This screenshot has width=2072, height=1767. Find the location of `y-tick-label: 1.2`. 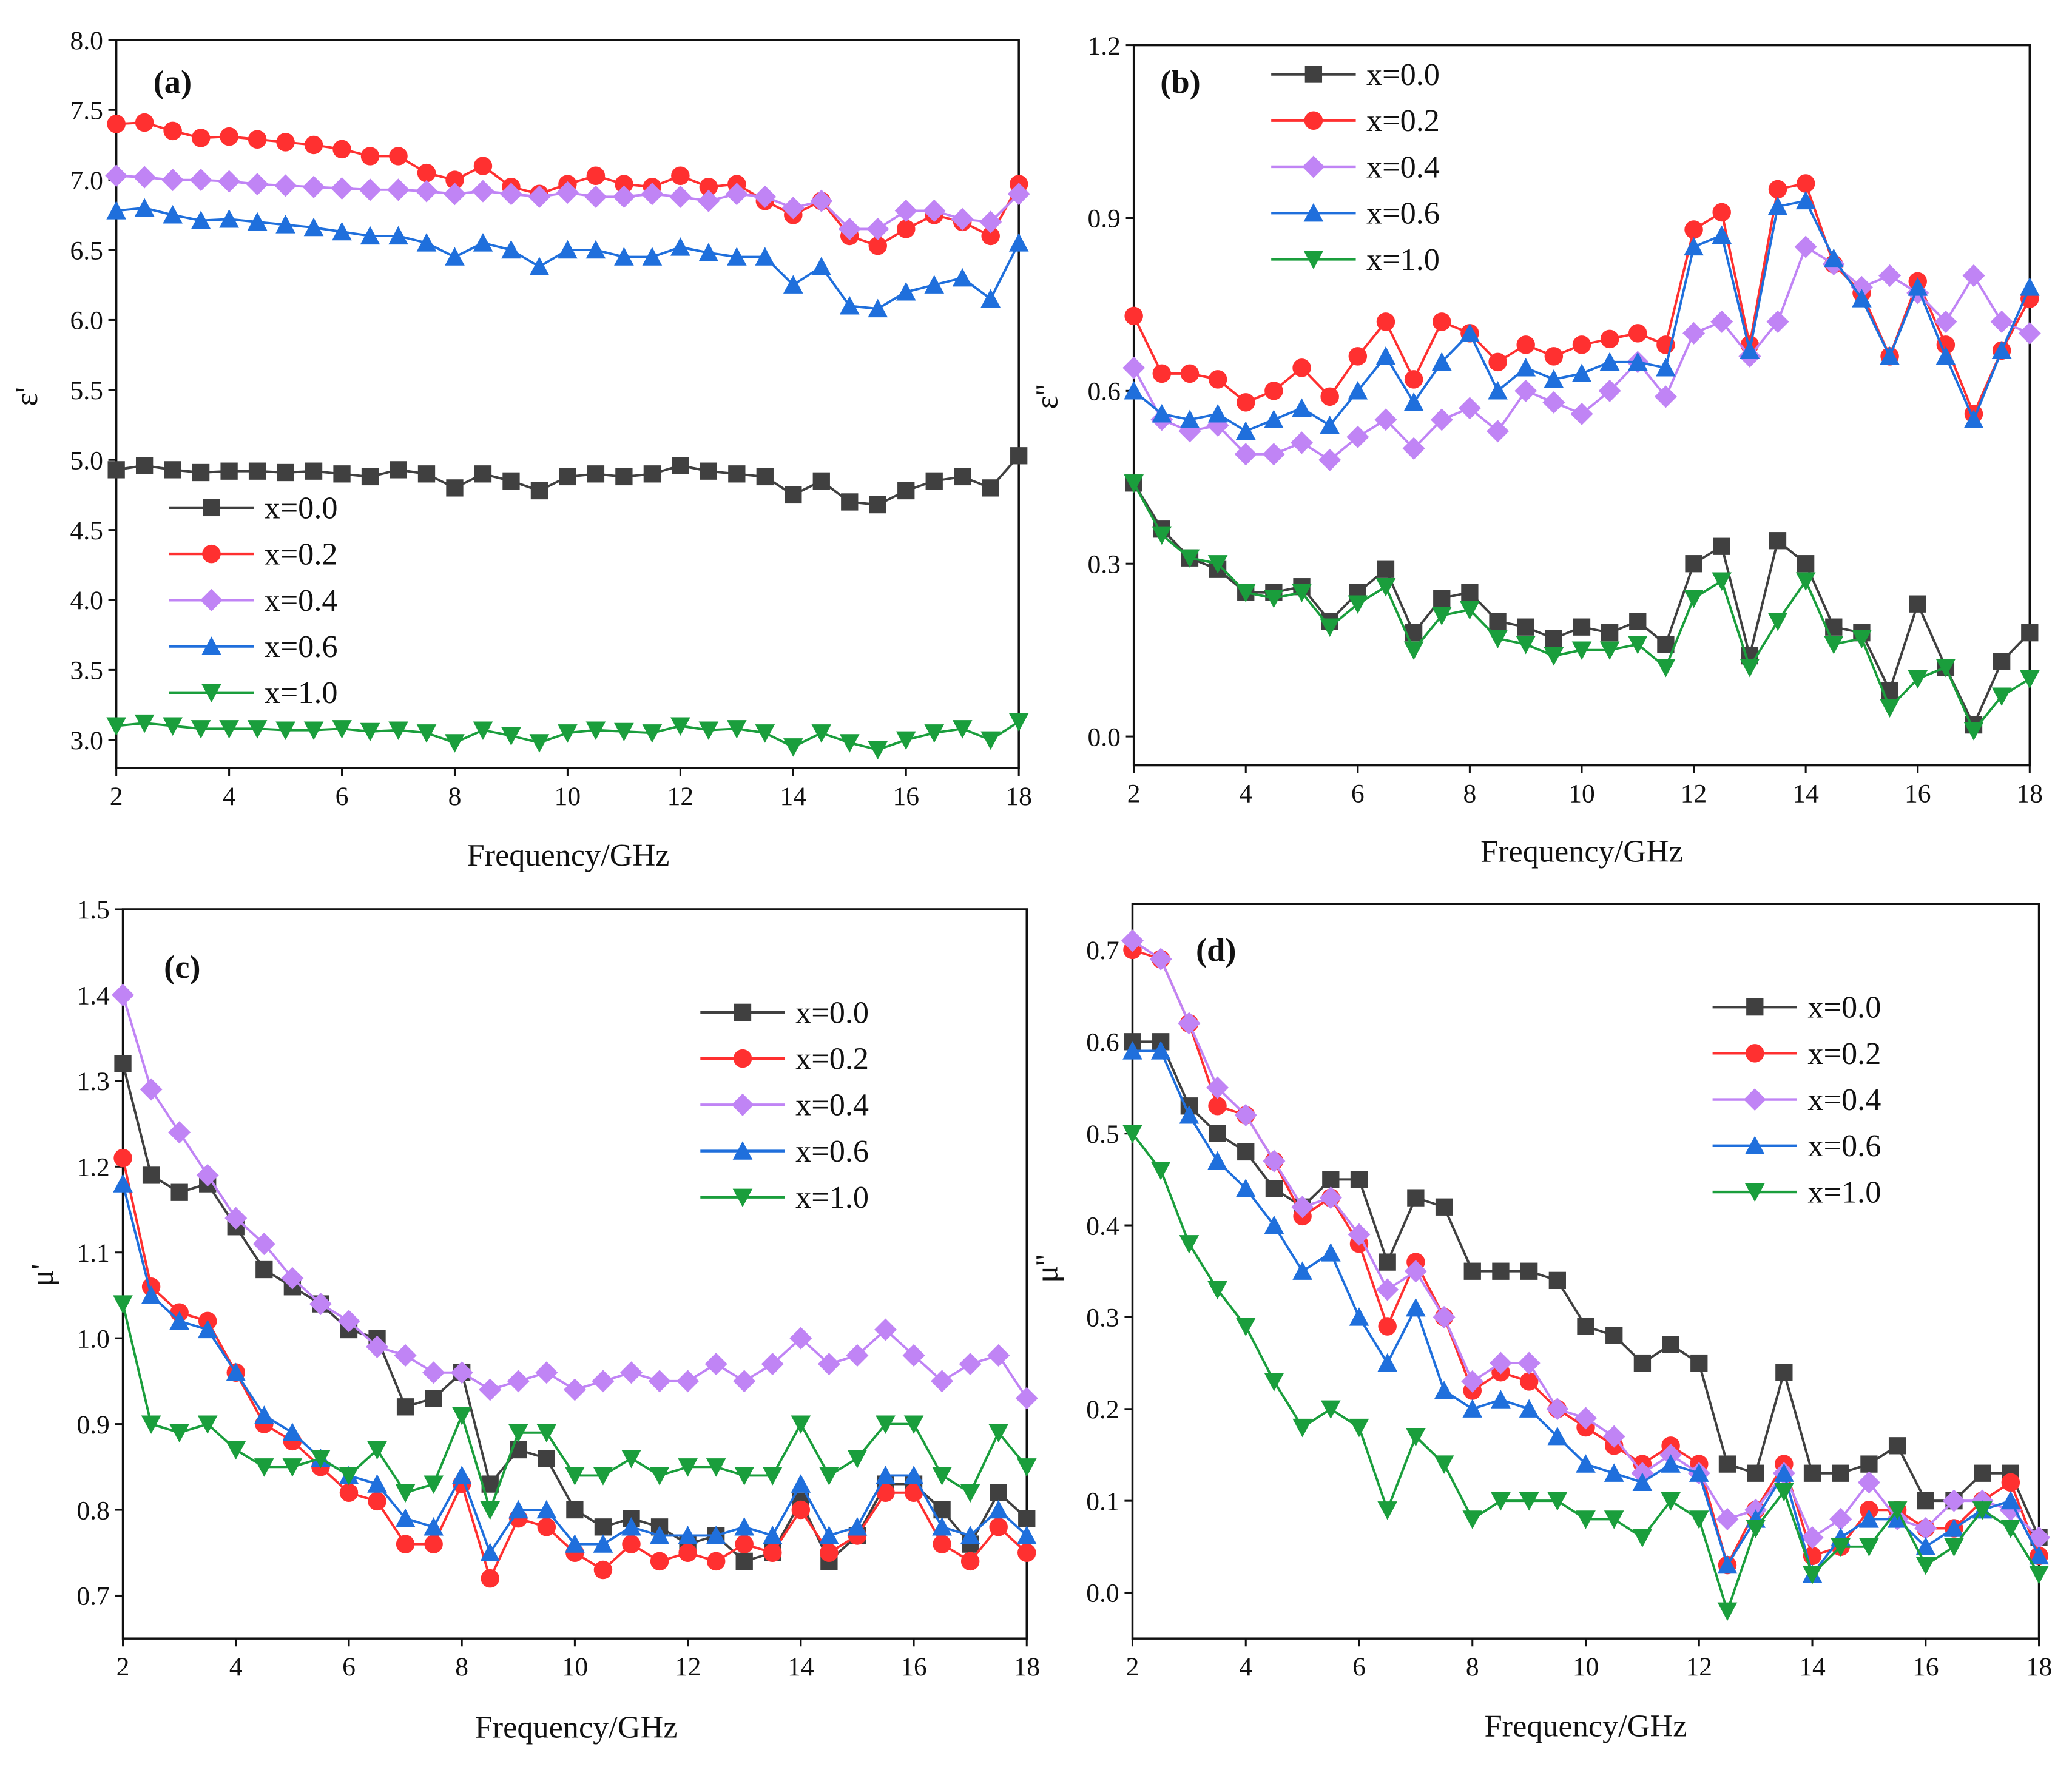

y-tick-label: 1.2 is located at coordinates (1103, 46).